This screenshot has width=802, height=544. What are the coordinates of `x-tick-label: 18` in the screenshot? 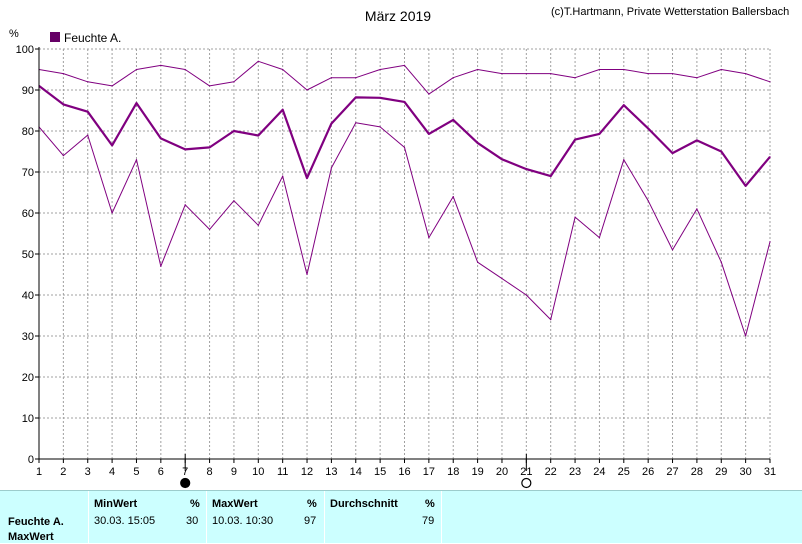 It's located at (453, 472).